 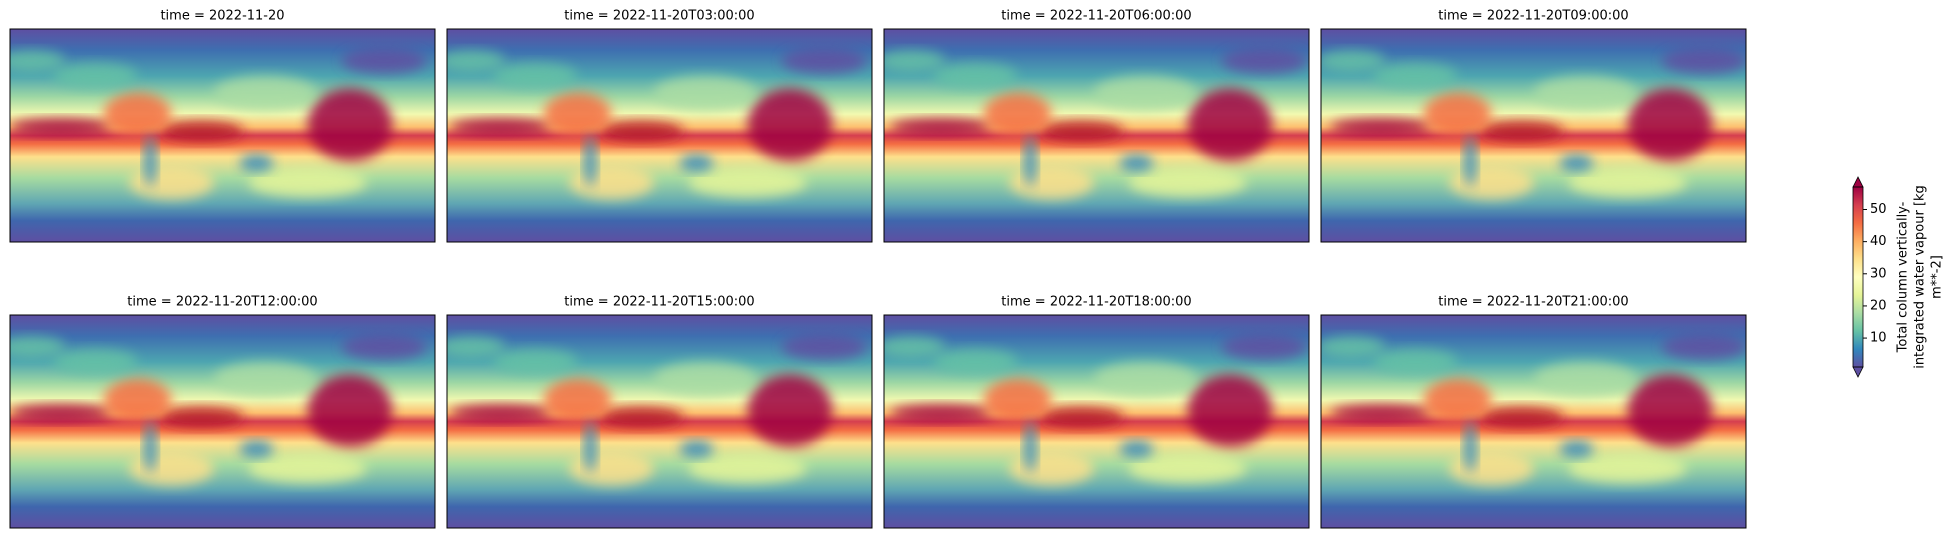 What do you see at coordinates (222, 302) in the screenshot?
I see `panel-title: time = 2022-11-20T12:00:00` at bounding box center [222, 302].